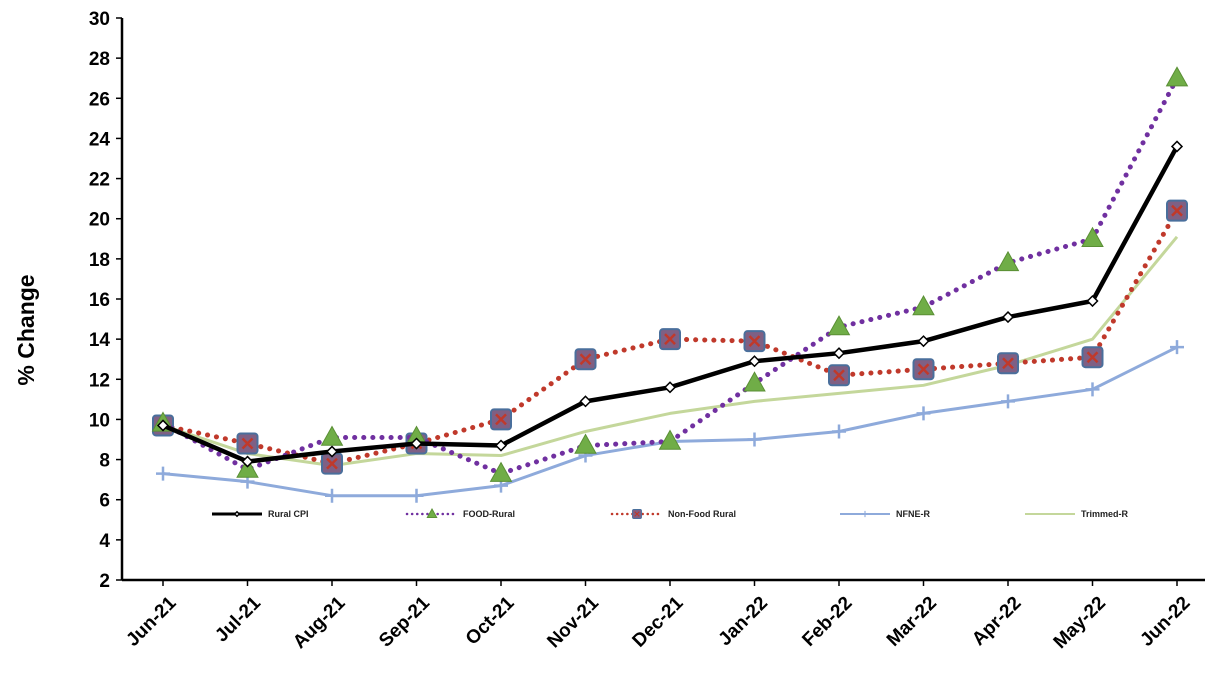  What do you see at coordinates (99, 420) in the screenshot?
I see `y-tick-label: 10` at bounding box center [99, 420].